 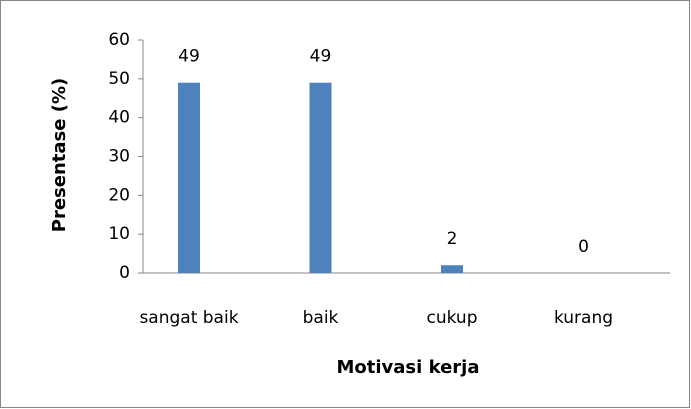 What do you see at coordinates (119, 195) in the screenshot?
I see `y-tick-label: 20` at bounding box center [119, 195].